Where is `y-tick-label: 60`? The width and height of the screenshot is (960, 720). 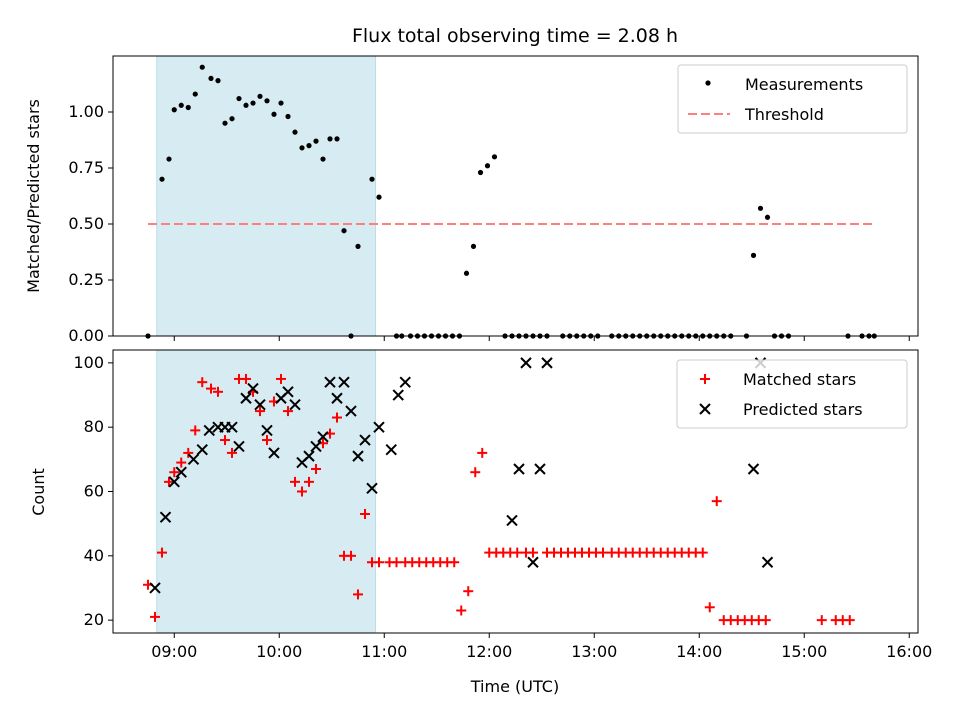 y-tick-label: 60 is located at coordinates (94, 491).